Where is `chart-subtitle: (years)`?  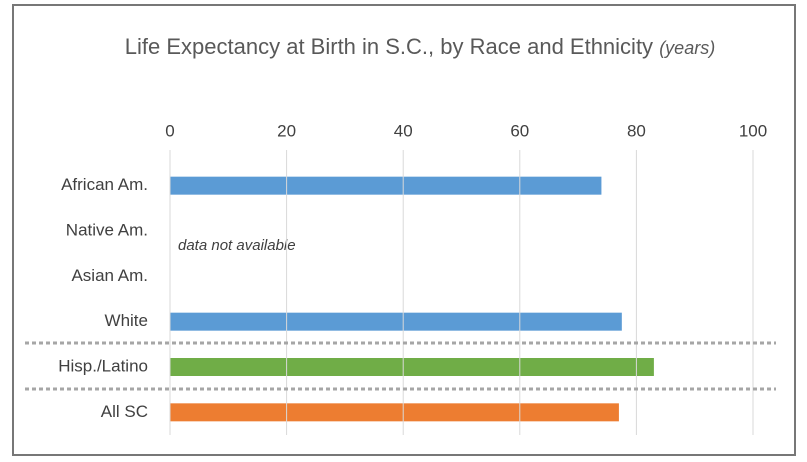
chart-subtitle: (years) is located at coordinates (687, 48).